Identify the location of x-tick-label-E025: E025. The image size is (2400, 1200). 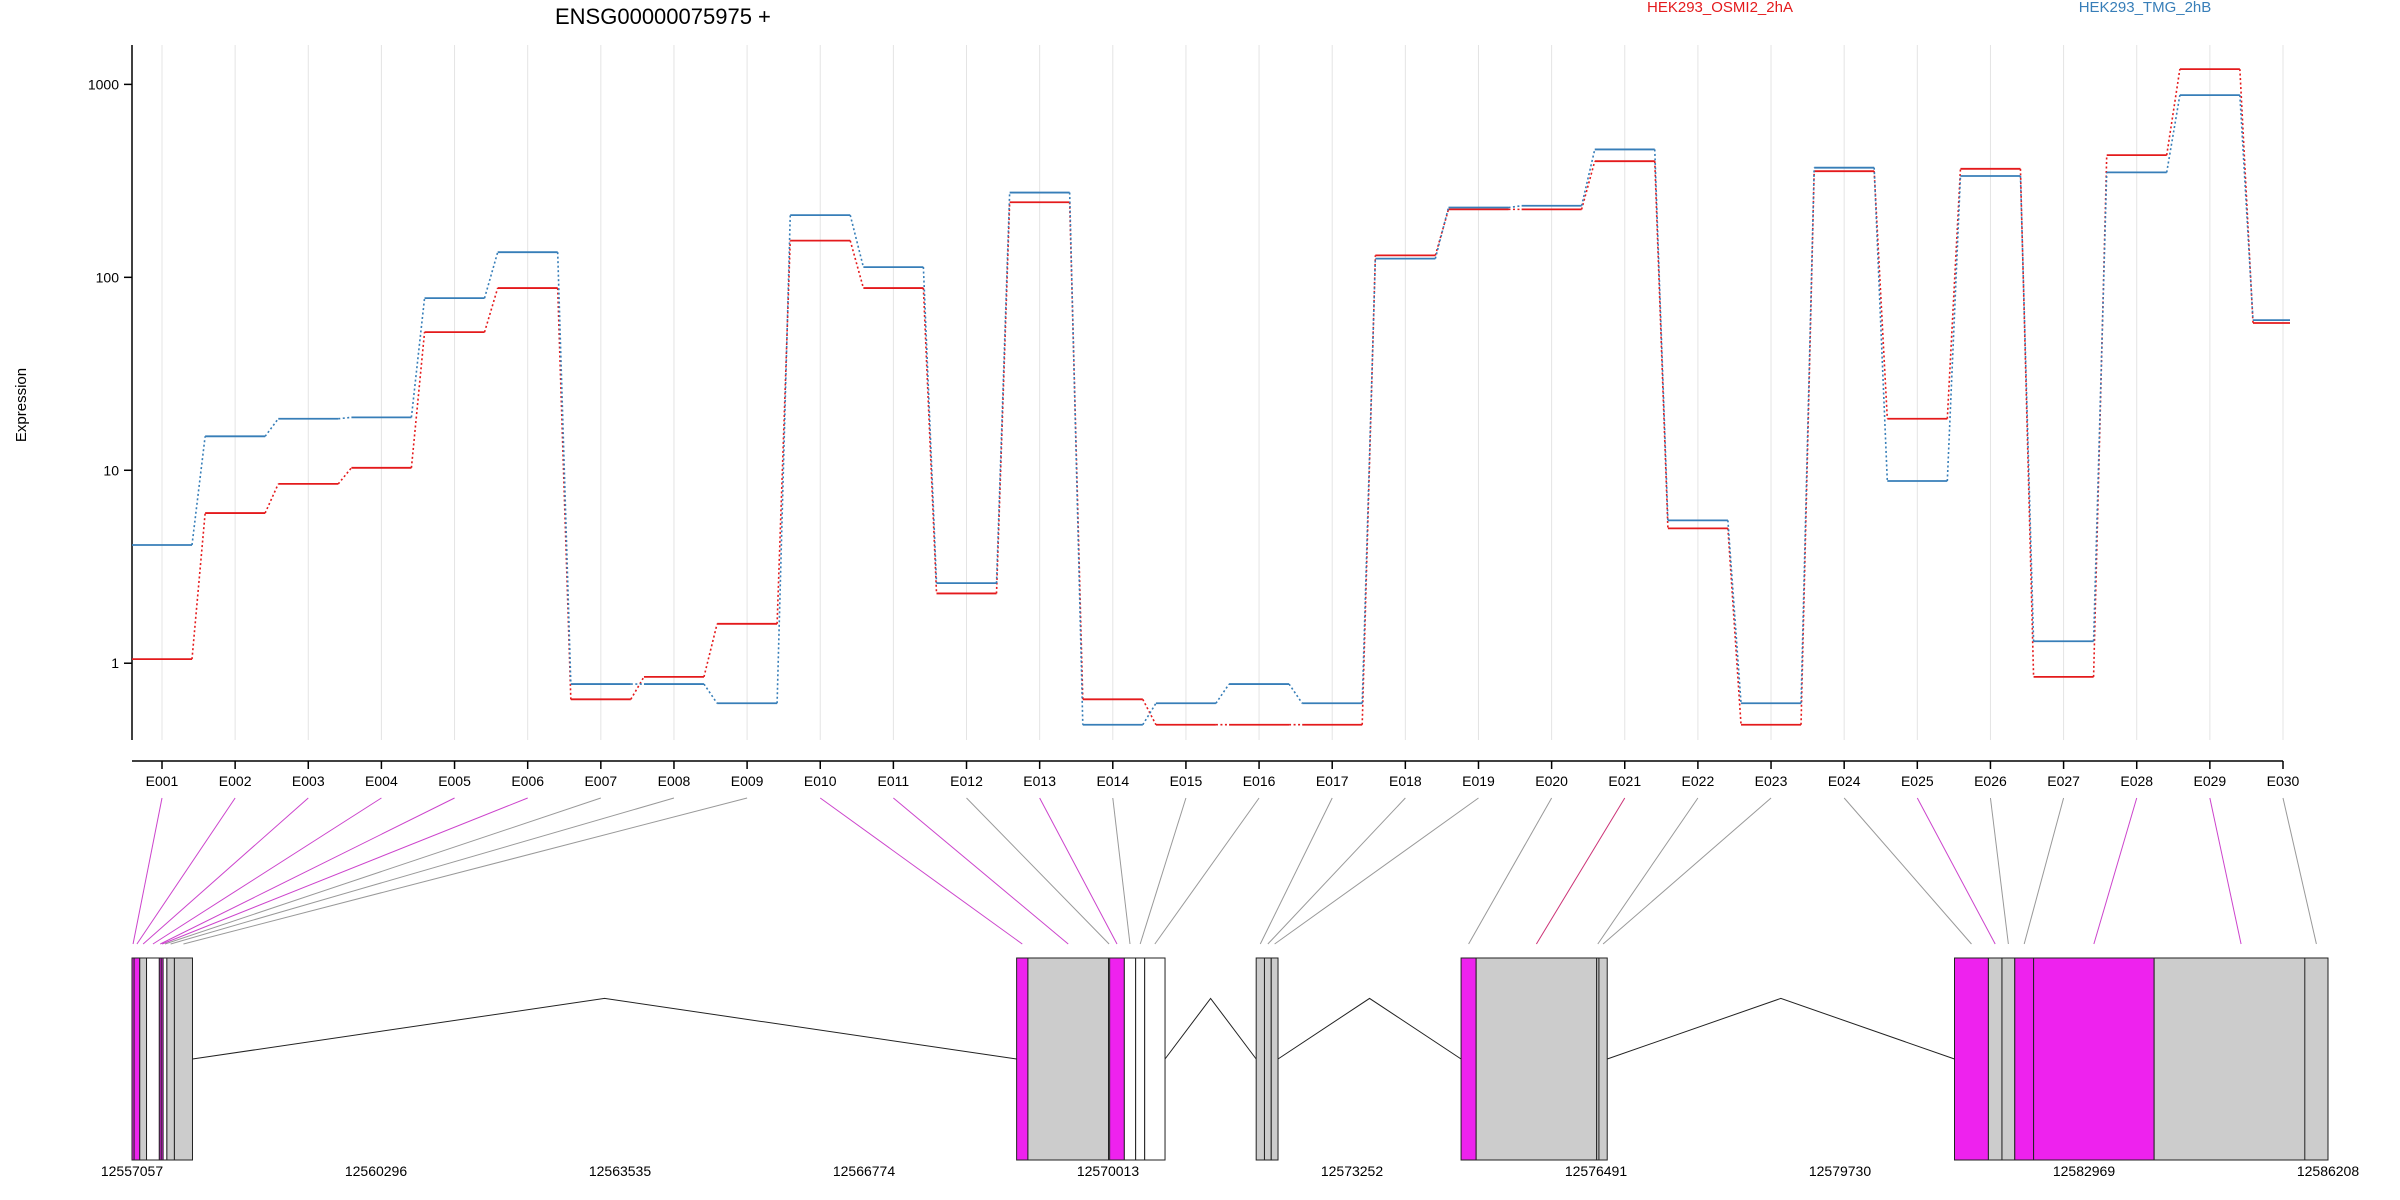
(1917, 781).